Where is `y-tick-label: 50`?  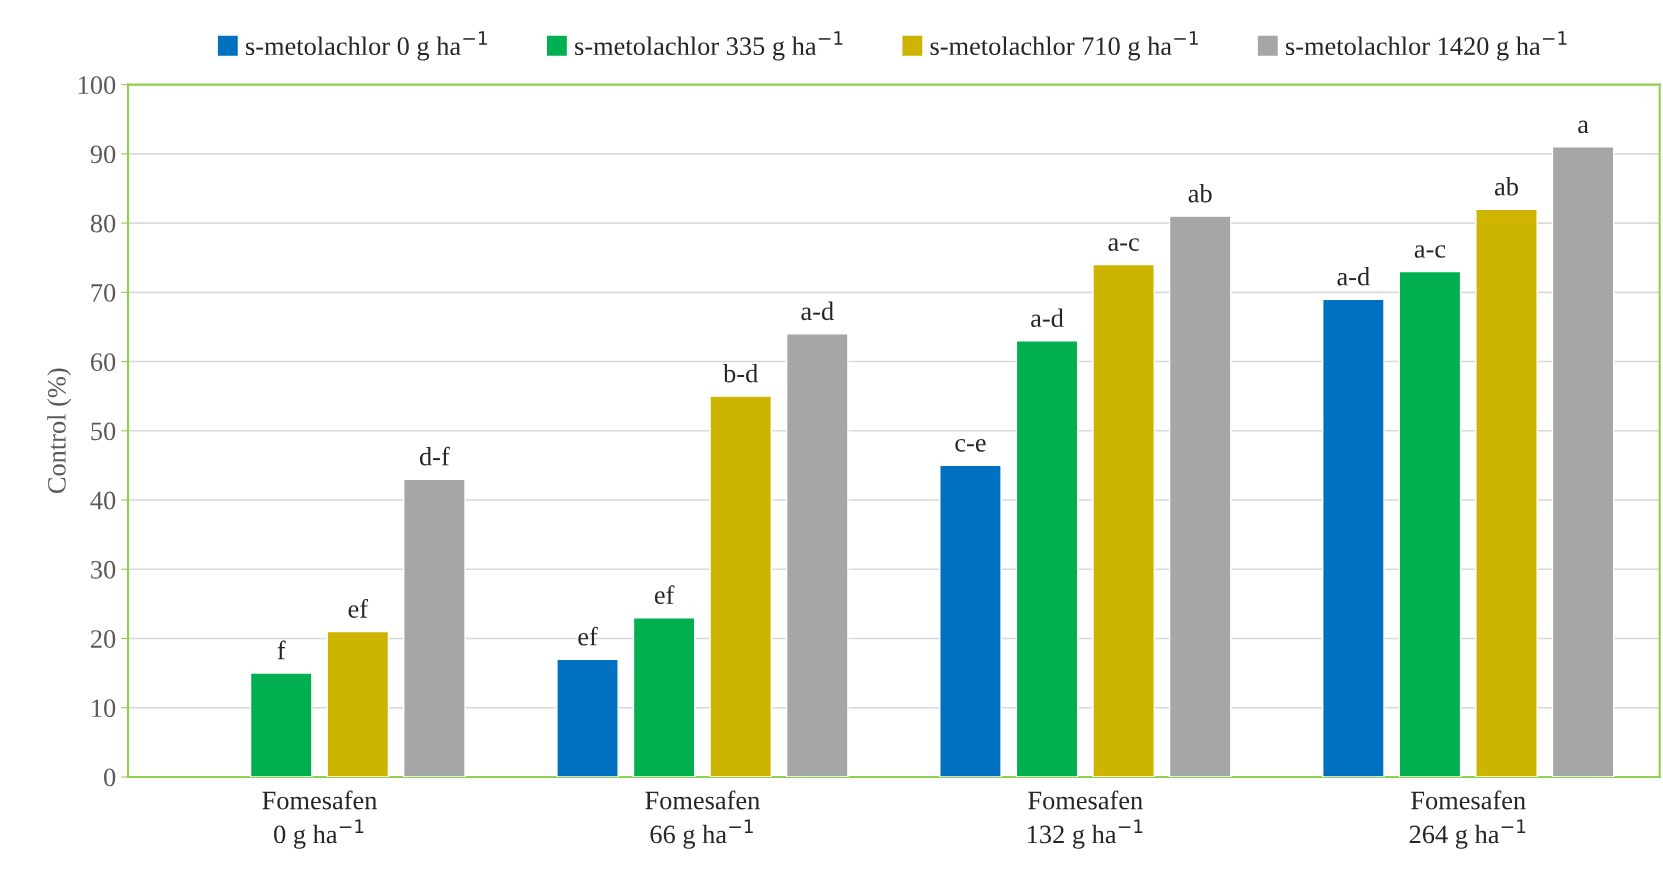 y-tick-label: 50 is located at coordinates (103, 431).